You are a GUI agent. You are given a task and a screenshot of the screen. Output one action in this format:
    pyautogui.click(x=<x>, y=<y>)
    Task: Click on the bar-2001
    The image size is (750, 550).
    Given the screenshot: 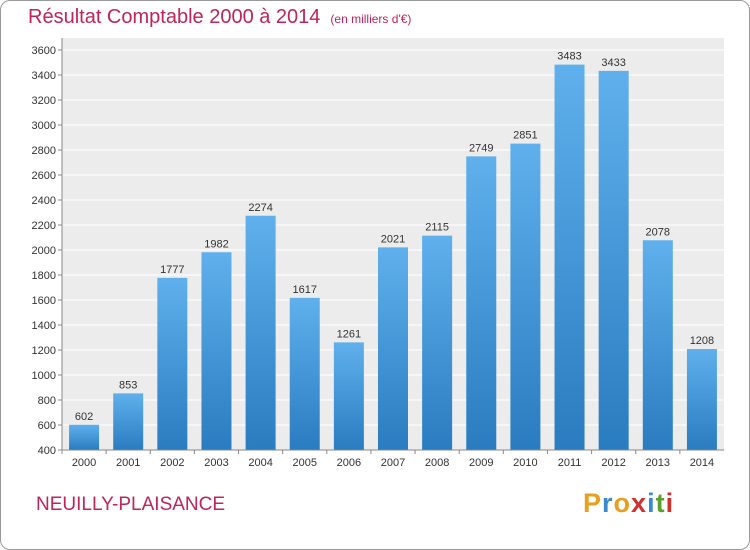 What is the action you would take?
    pyautogui.click(x=128, y=421)
    